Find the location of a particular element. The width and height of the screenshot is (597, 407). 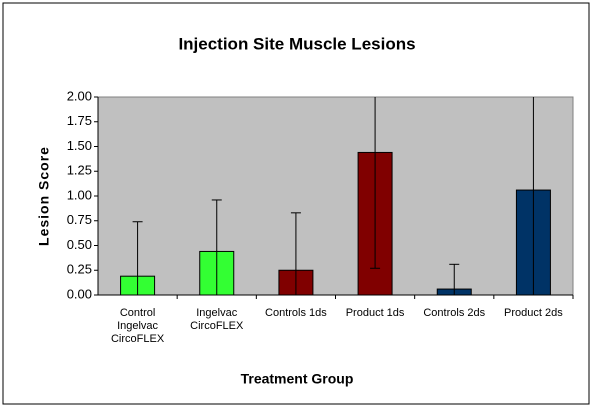

y-tick-label: 1.25 is located at coordinates (79, 170).